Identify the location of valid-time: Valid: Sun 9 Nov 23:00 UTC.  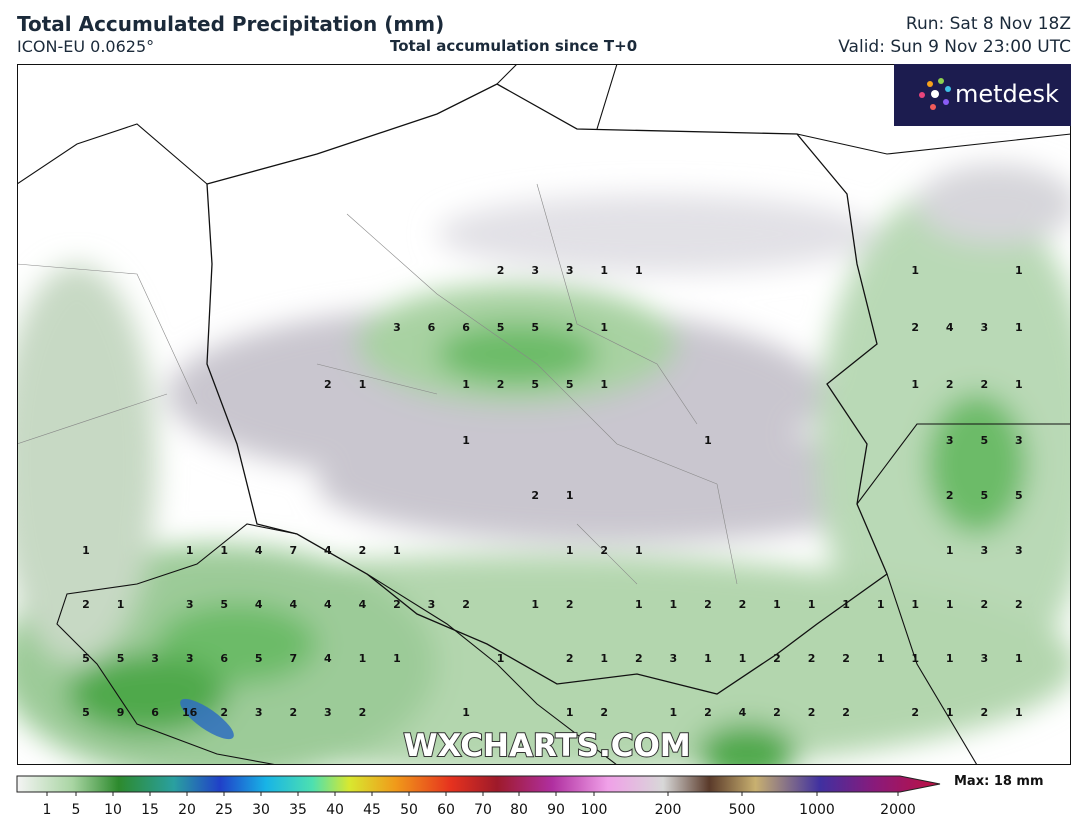
(954, 47).